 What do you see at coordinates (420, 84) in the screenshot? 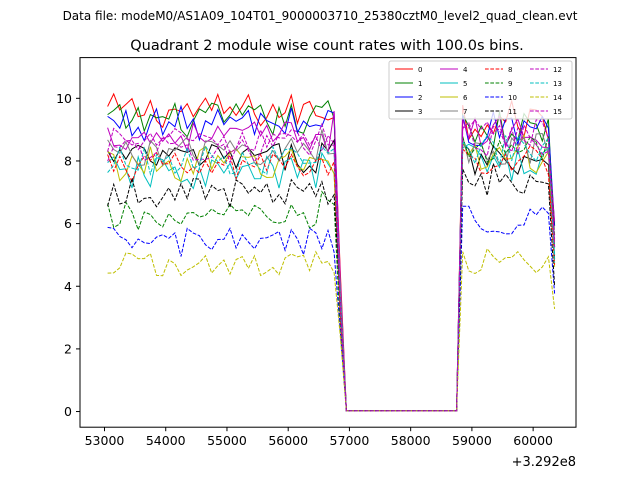
I see `legend-label: 1` at bounding box center [420, 84].